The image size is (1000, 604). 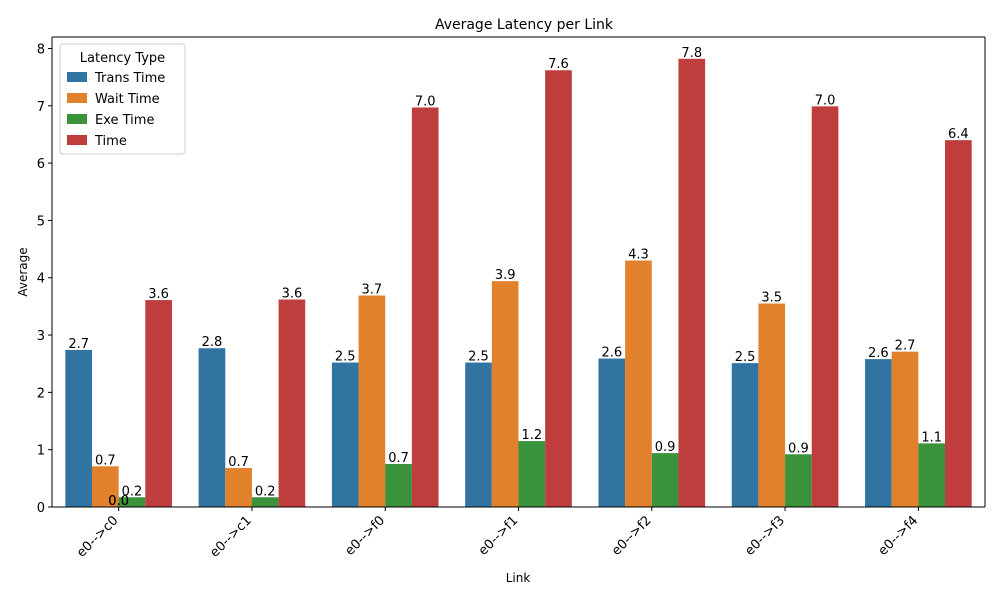 What do you see at coordinates (41, 107) in the screenshot?
I see `y-tick-label: 7` at bounding box center [41, 107].